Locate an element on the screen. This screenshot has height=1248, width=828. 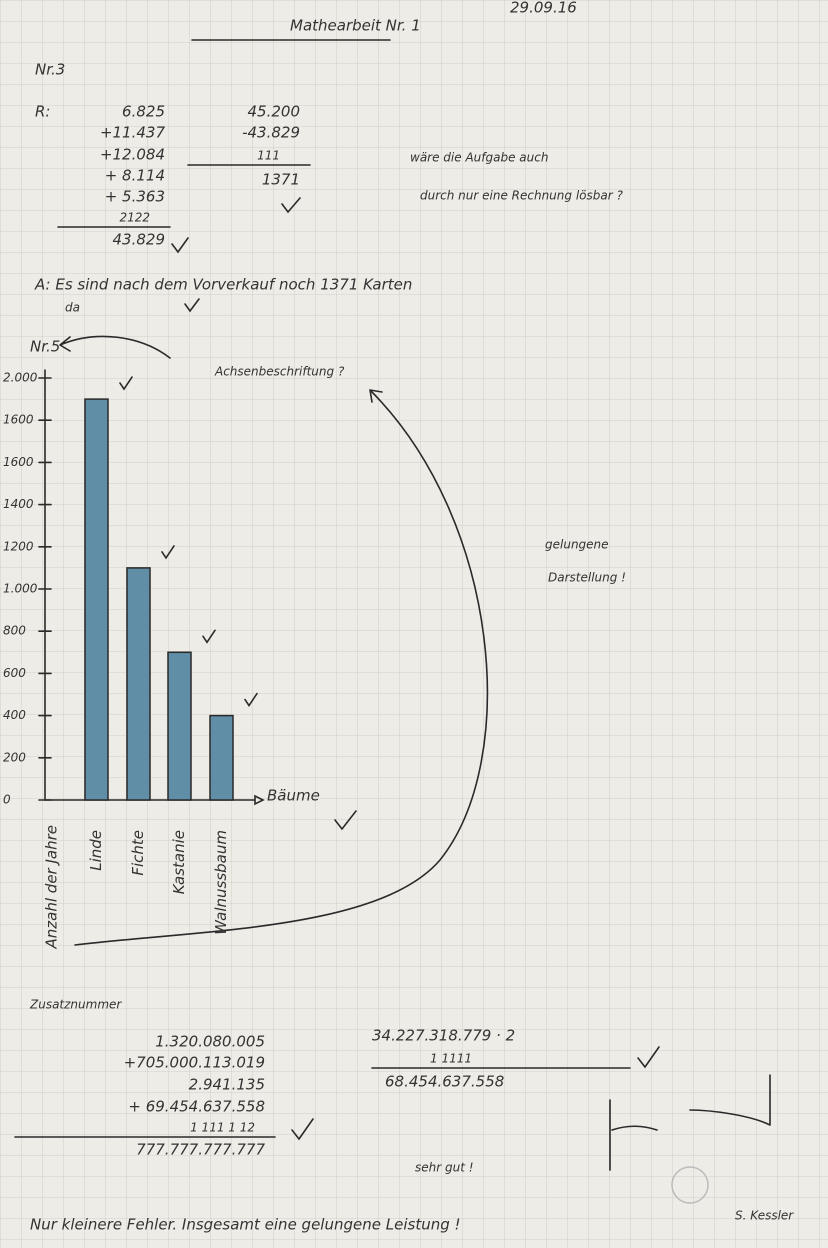
bonus-line: 1.320.080.005 is located at coordinates (210, 1042).